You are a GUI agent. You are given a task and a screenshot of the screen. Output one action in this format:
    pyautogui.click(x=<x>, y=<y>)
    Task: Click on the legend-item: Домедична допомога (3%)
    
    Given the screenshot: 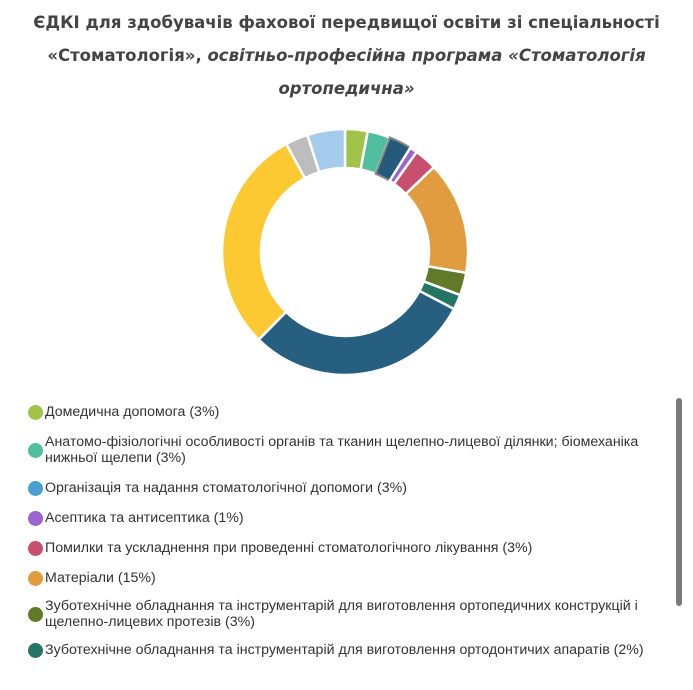 What is the action you would take?
    pyautogui.click(x=123, y=412)
    